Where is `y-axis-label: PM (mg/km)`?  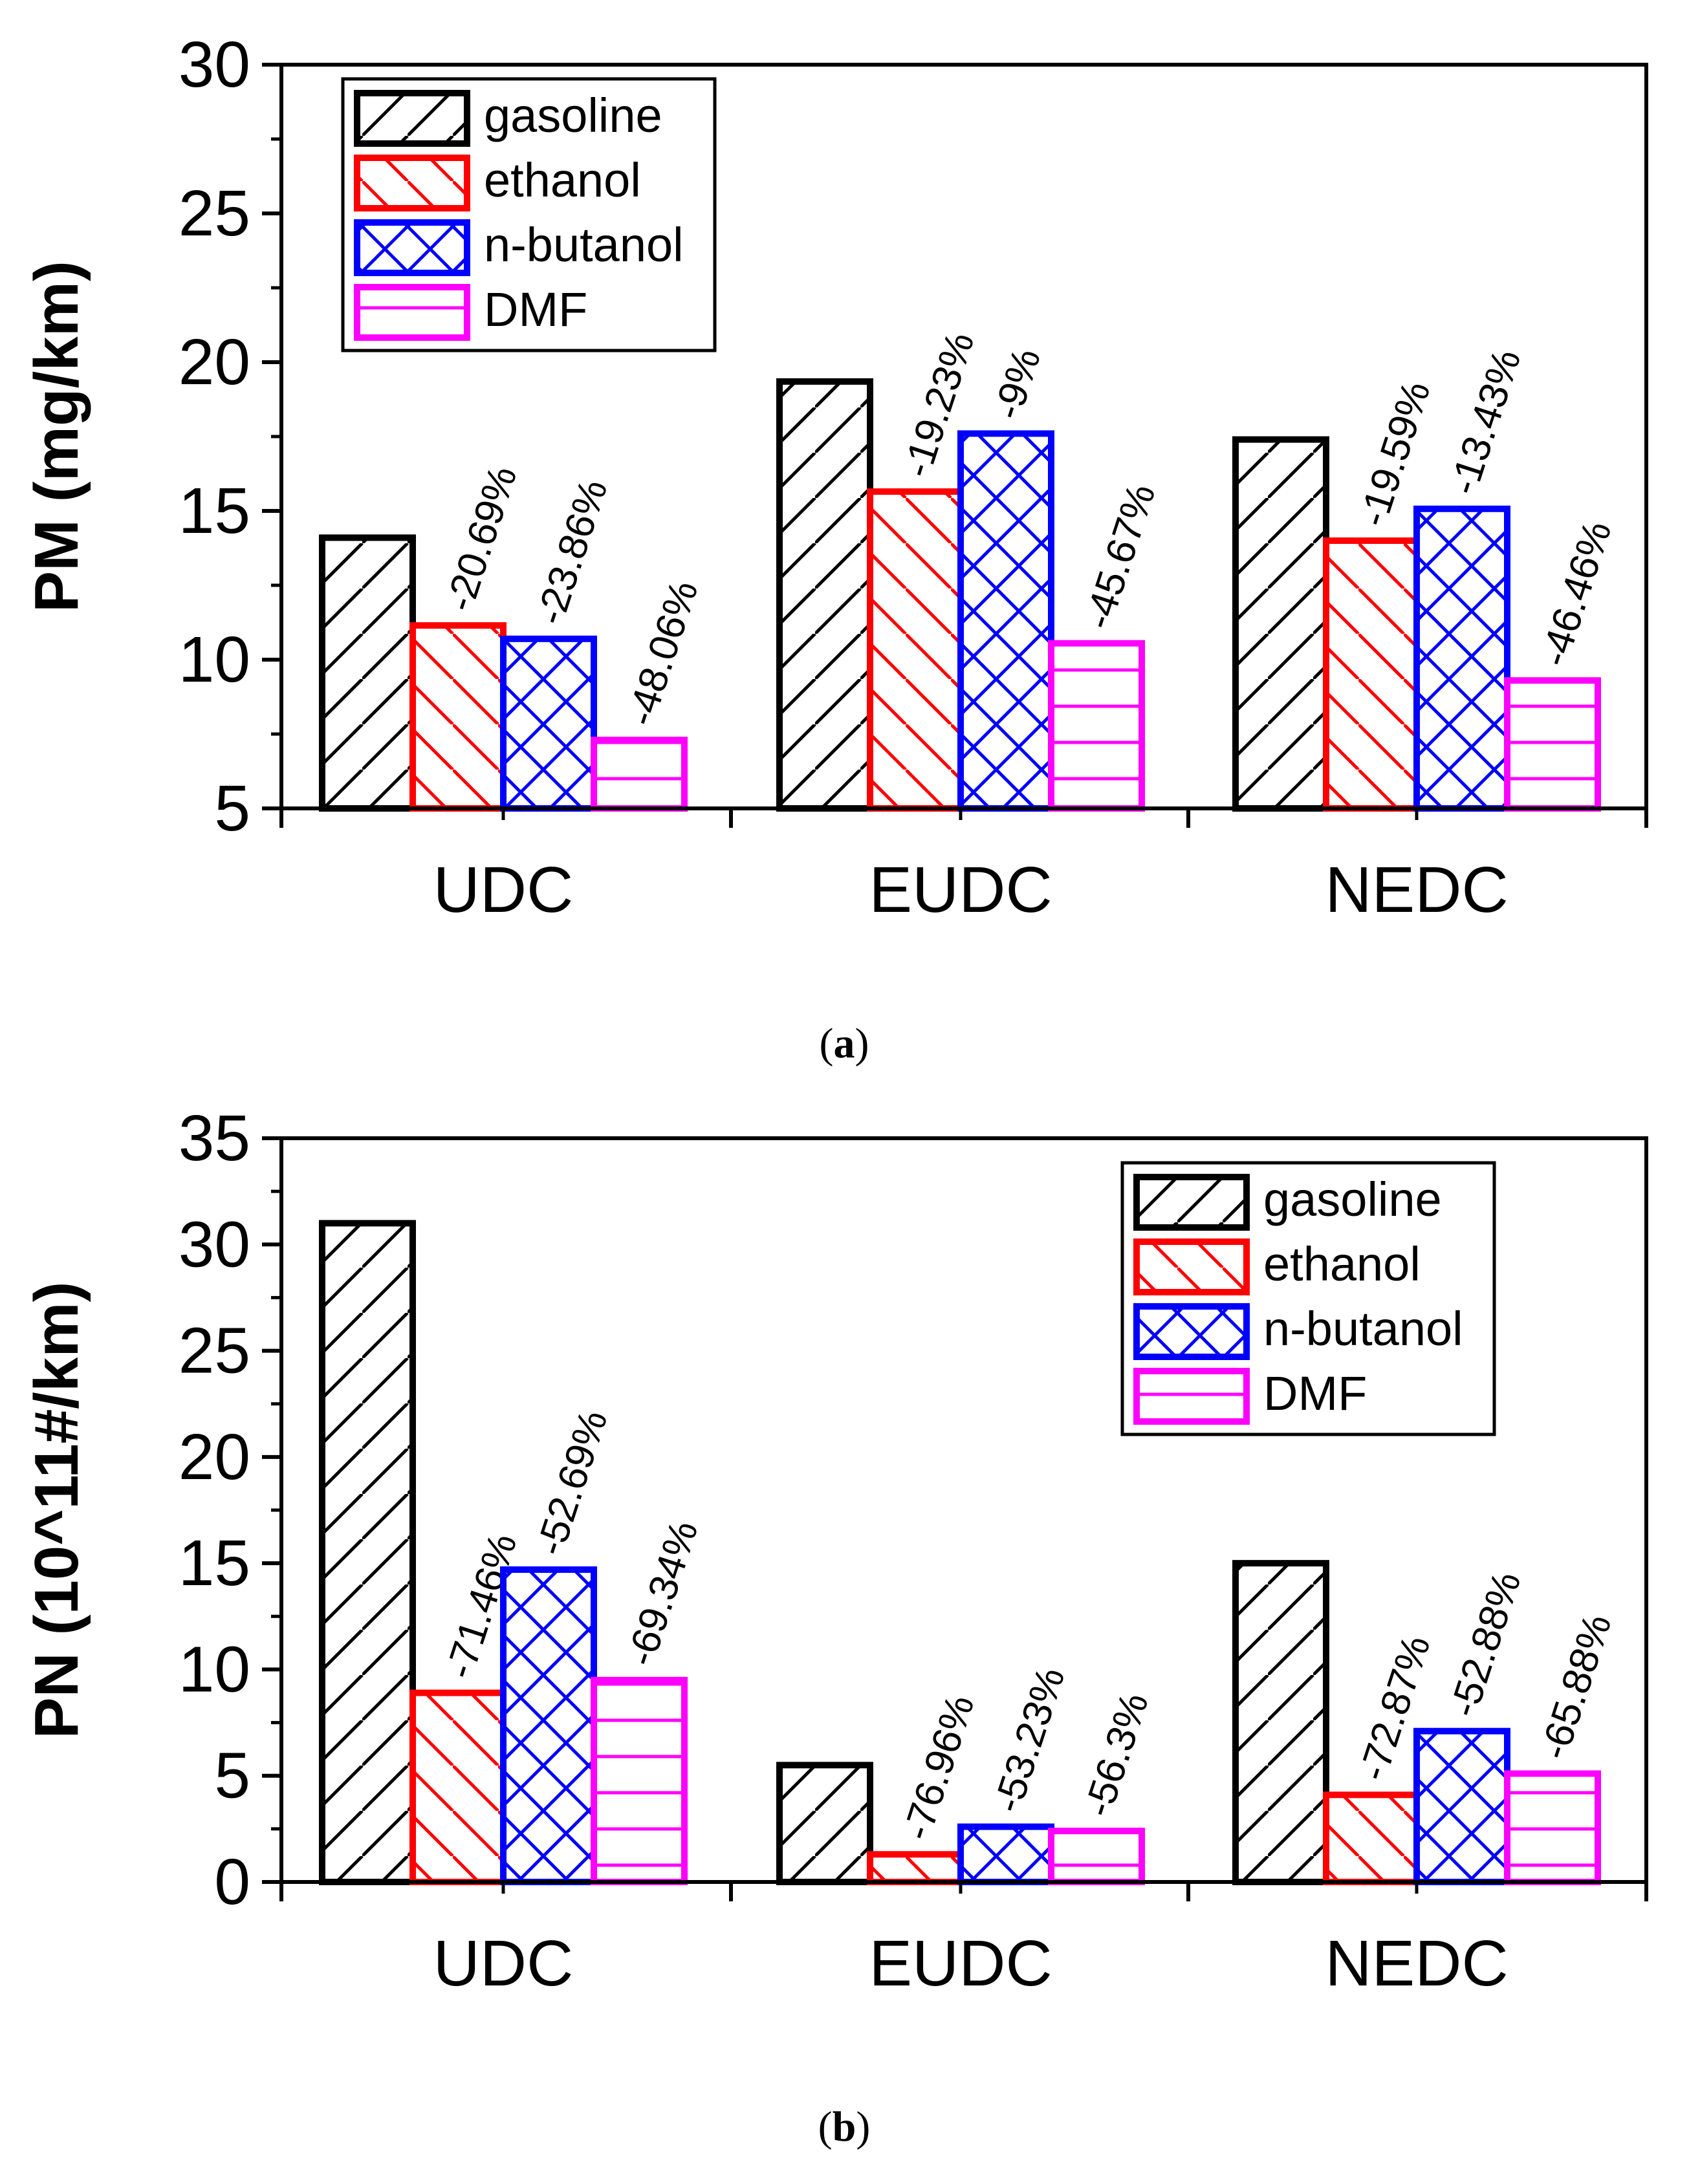 y-axis-label: PM (mg/km) is located at coordinates (57, 436).